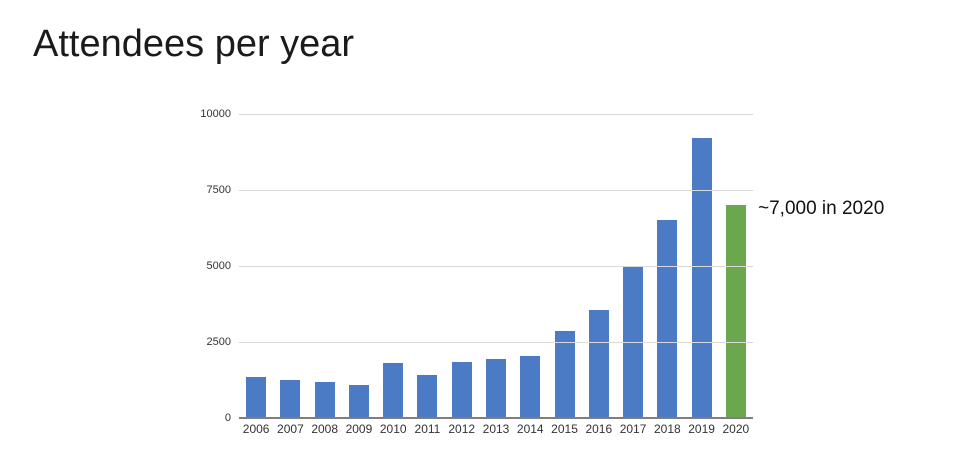 The image size is (961, 468). I want to click on y-axis-label-7500: 7500, so click(218, 190).